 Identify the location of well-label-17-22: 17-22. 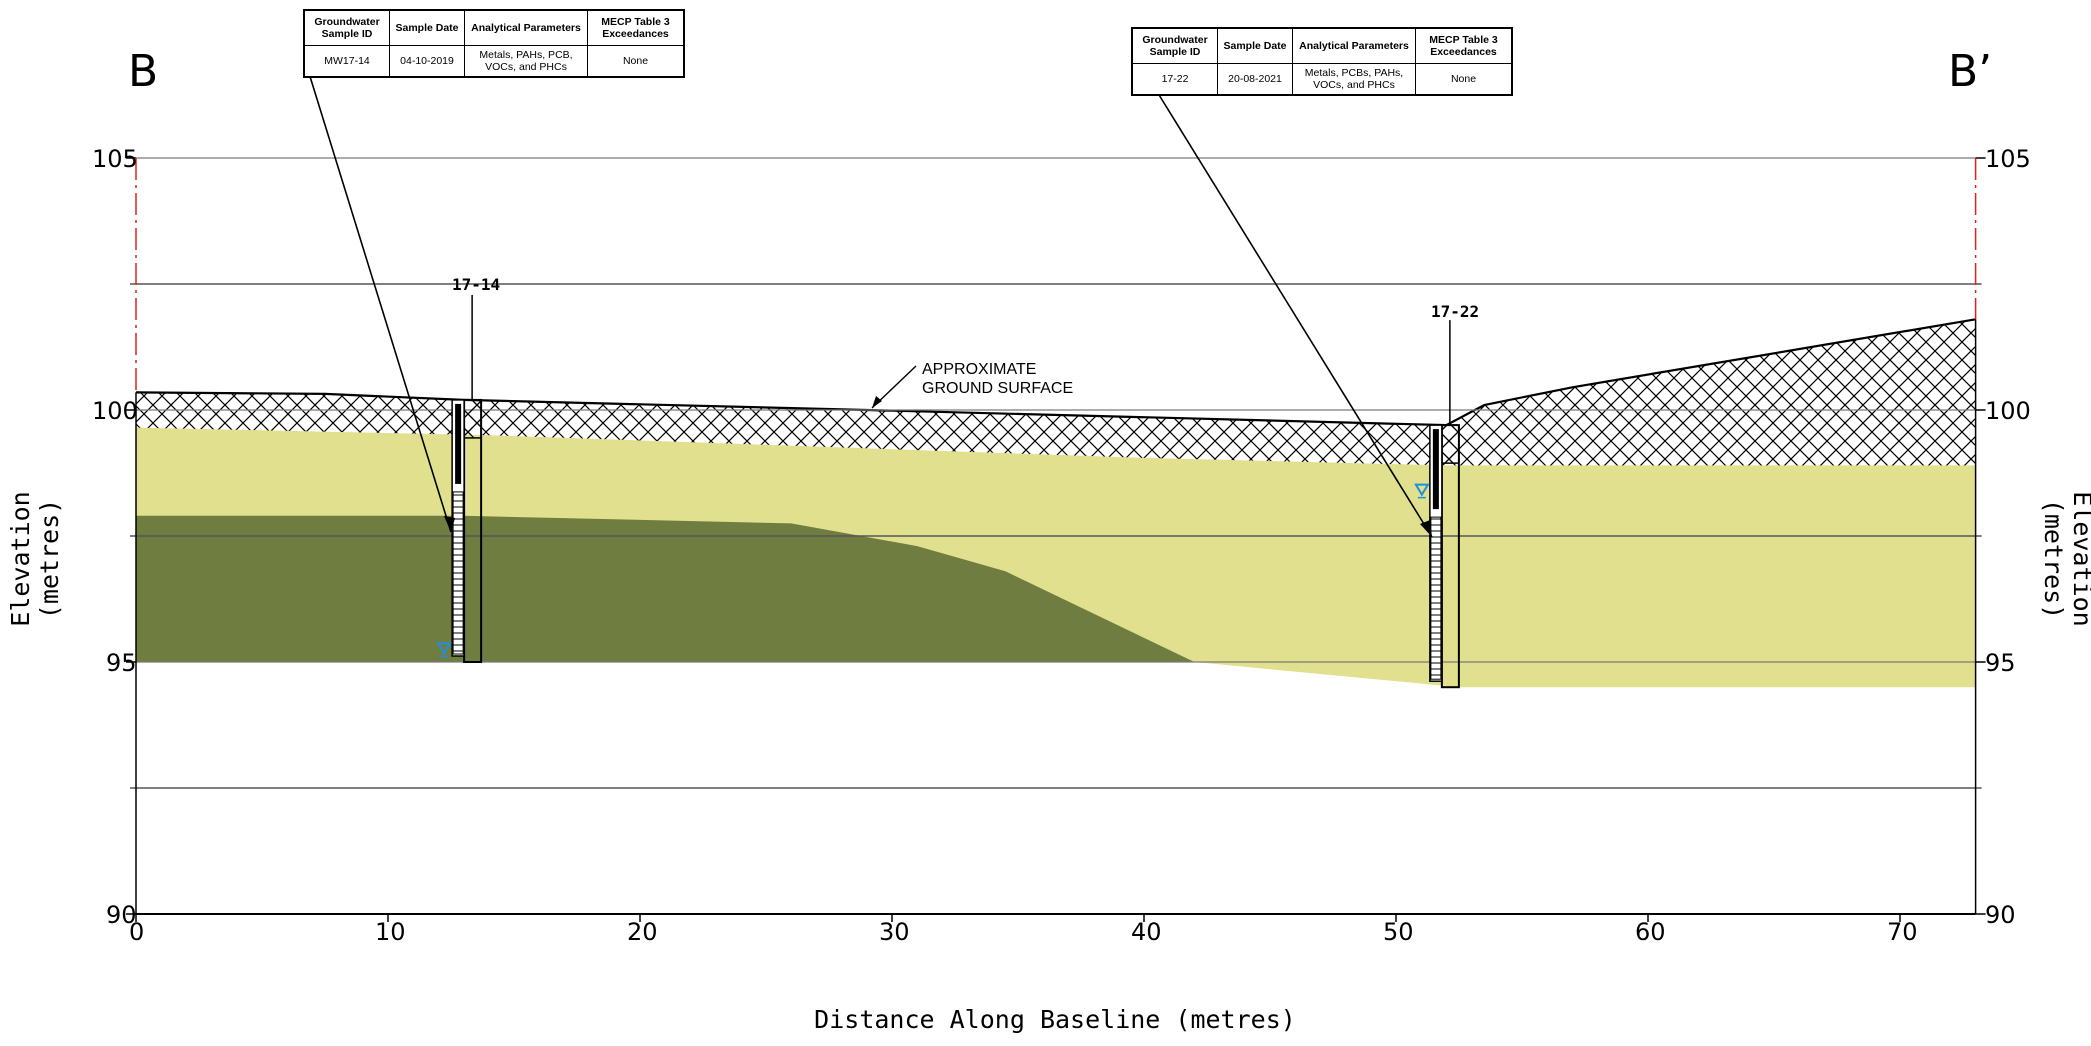
(1455, 311).